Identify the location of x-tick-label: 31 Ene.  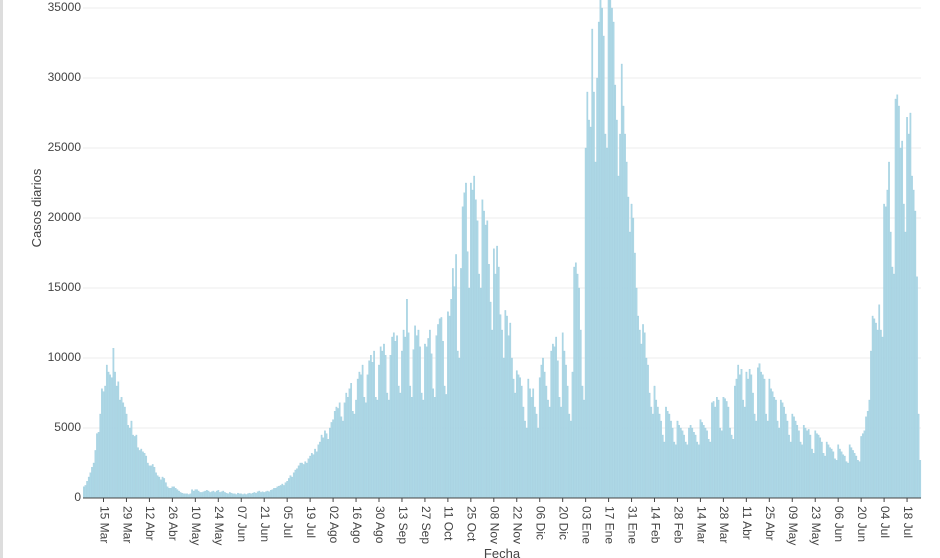
(632, 525).